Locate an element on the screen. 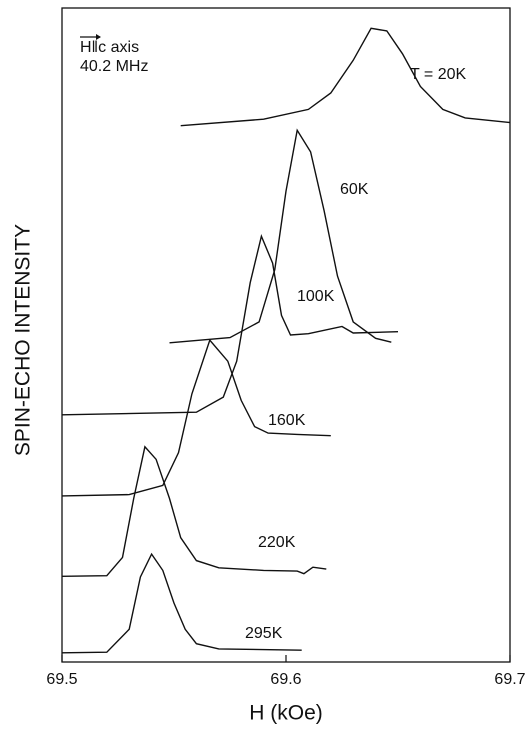 Image resolution: width=531 pixels, height=729 pixels. series-label: 295K is located at coordinates (264, 633).